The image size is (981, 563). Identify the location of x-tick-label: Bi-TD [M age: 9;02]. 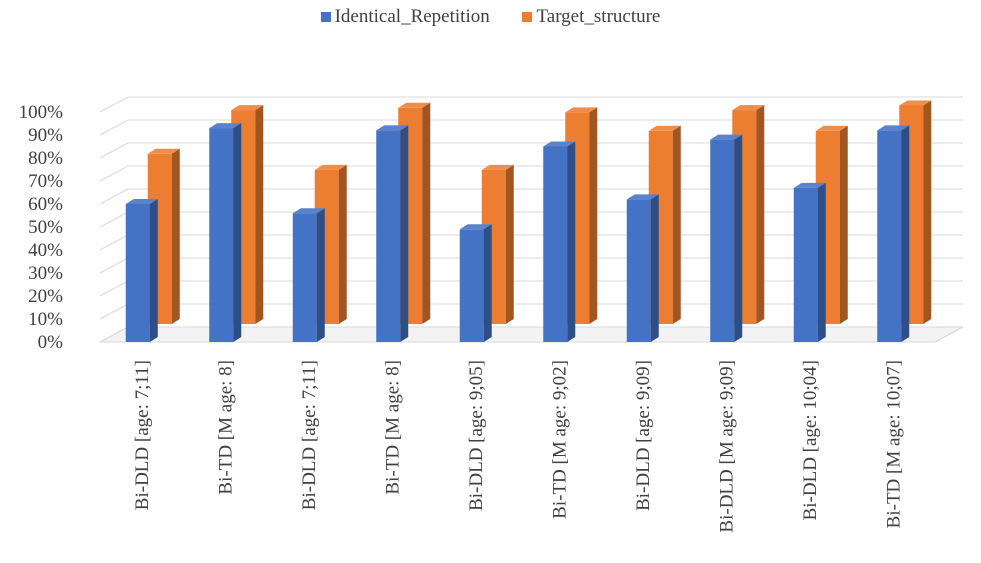
(560, 439).